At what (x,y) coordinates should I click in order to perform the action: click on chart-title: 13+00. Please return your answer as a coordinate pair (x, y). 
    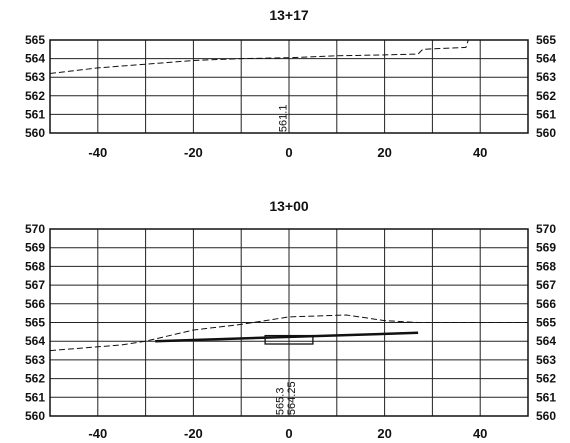
    Looking at the image, I should click on (289, 206).